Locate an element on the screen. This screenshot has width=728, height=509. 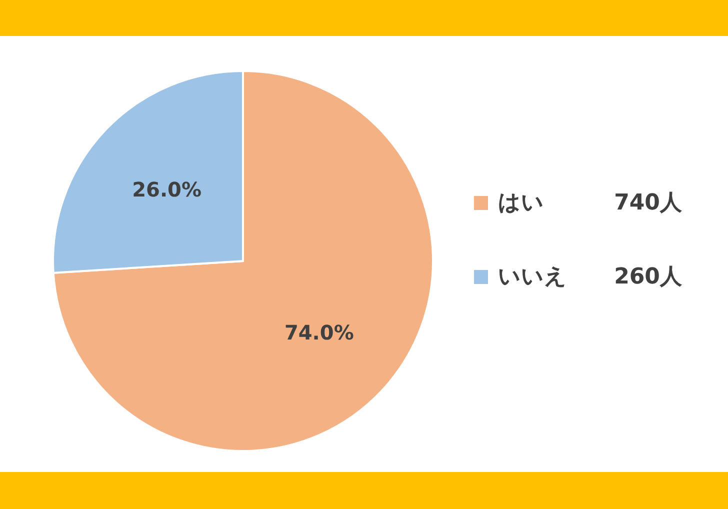
legend-label: はい is located at coordinates (521, 203).